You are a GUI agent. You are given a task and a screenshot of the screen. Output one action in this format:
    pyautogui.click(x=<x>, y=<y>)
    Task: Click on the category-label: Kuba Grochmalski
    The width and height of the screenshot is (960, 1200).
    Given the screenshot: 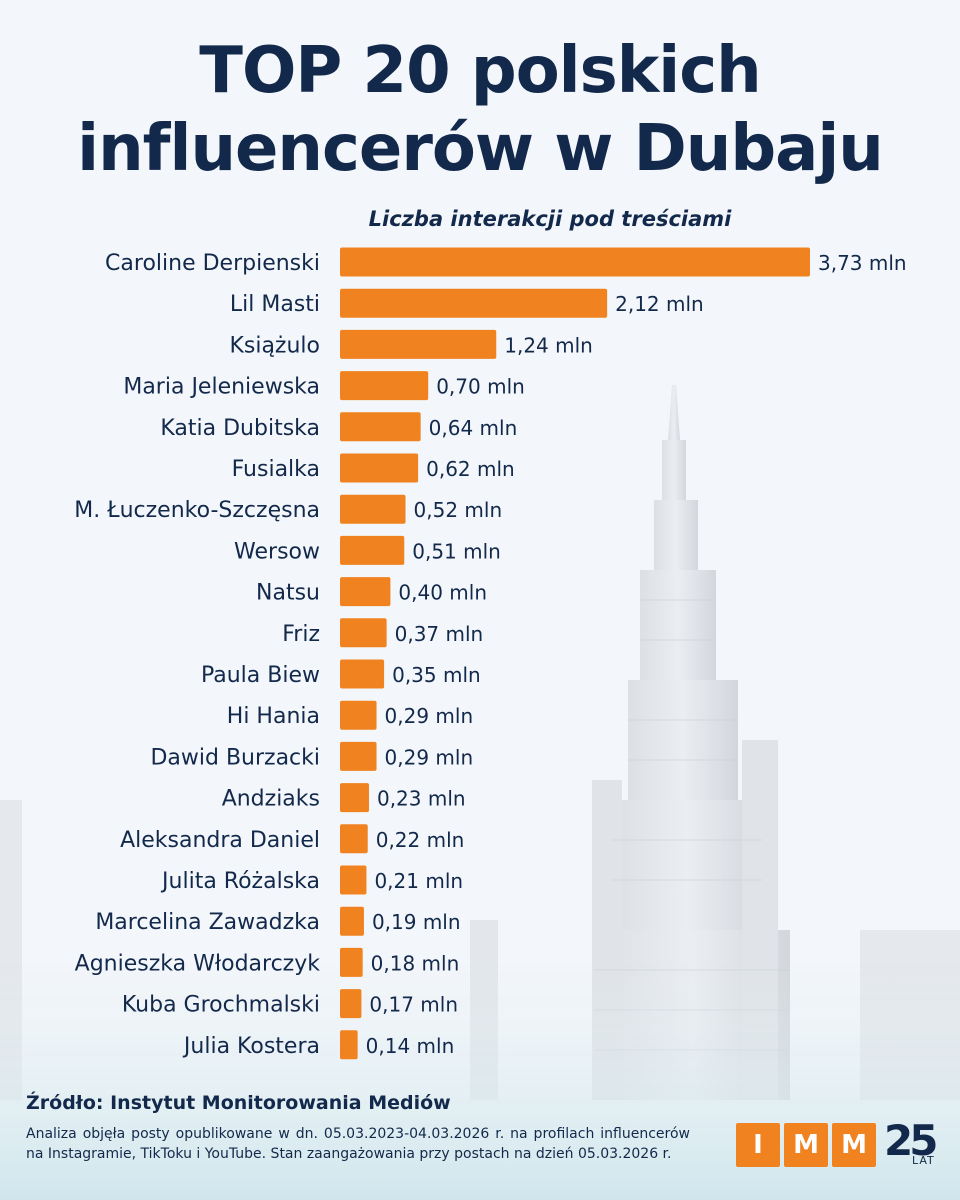 What is the action you would take?
    pyautogui.click(x=221, y=1005)
    